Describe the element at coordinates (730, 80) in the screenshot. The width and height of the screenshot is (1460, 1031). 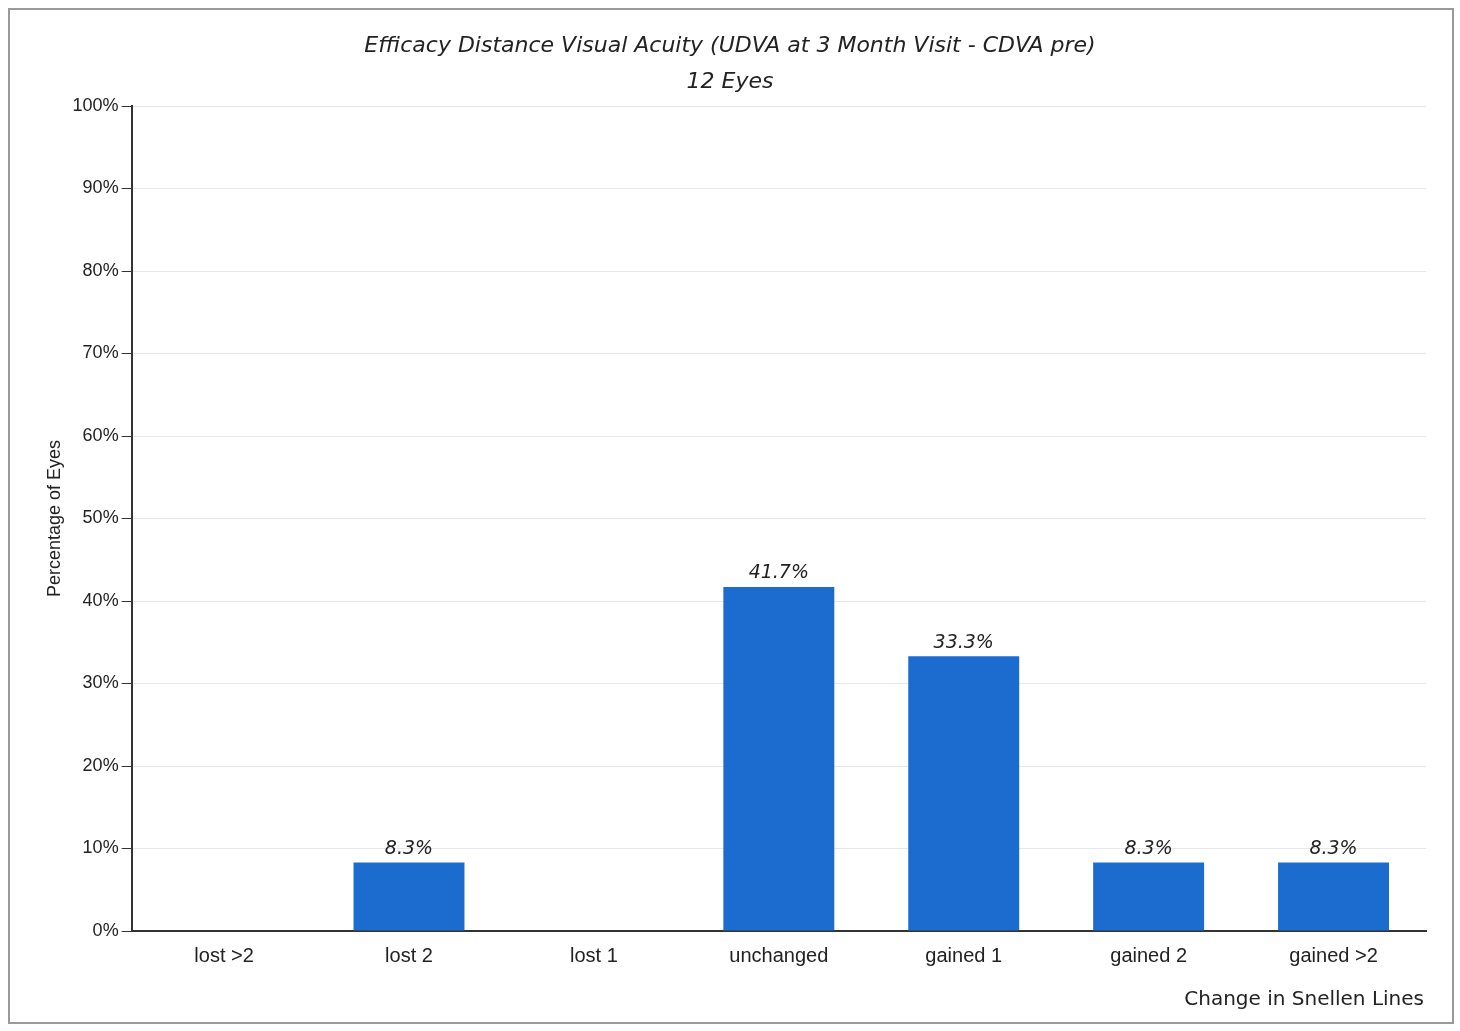
I see `chart-subtitle: 12 Eyes` at that location.